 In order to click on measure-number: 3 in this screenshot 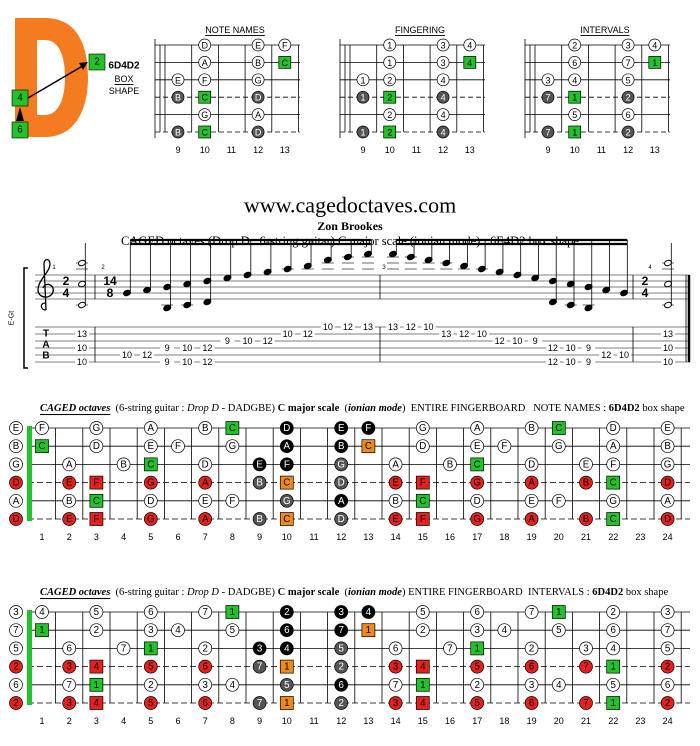, I will do `click(384, 268)`.